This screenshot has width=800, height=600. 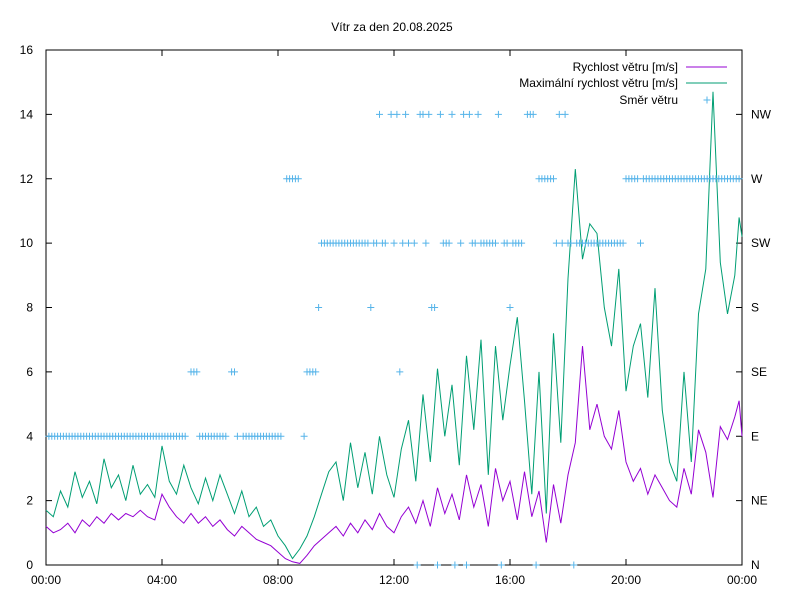 What do you see at coordinates (757, 179) in the screenshot?
I see `y2-tick-label: W` at bounding box center [757, 179].